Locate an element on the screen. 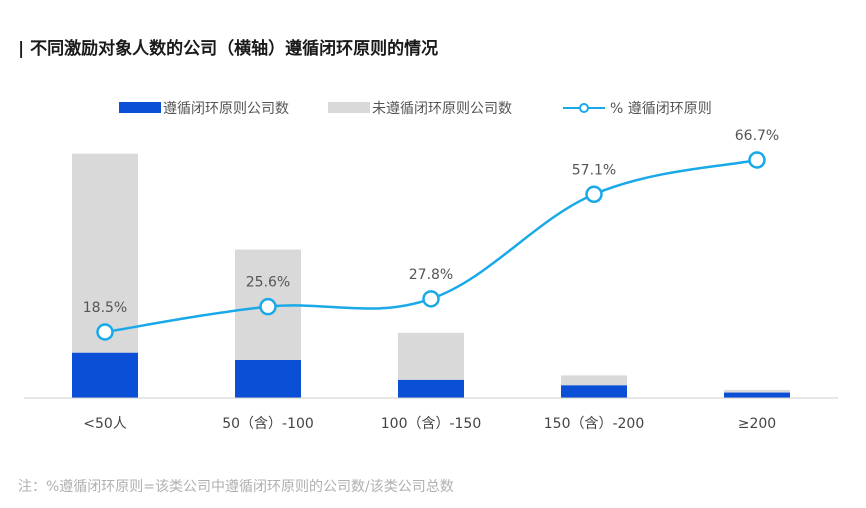 The width and height of the screenshot is (866, 508). x-tick-label: 150（含）-200 is located at coordinates (594, 424).